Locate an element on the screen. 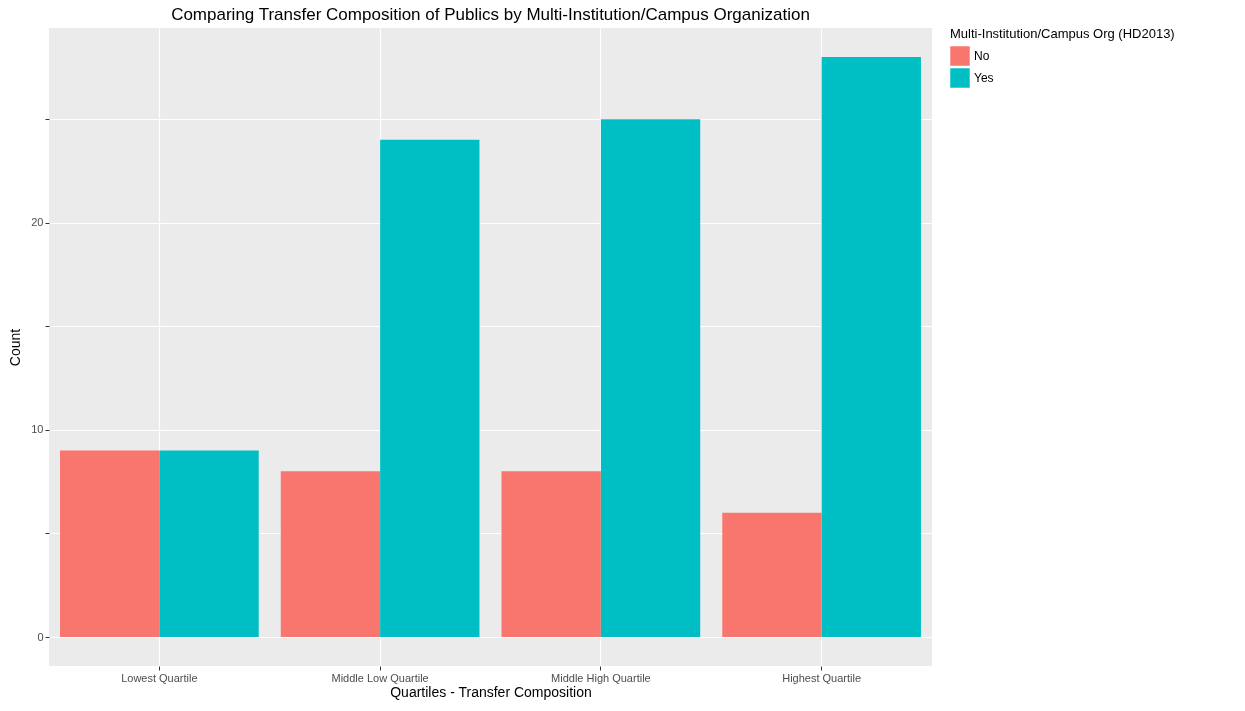 The image size is (1245, 711). legend-label: No is located at coordinates (982, 56).